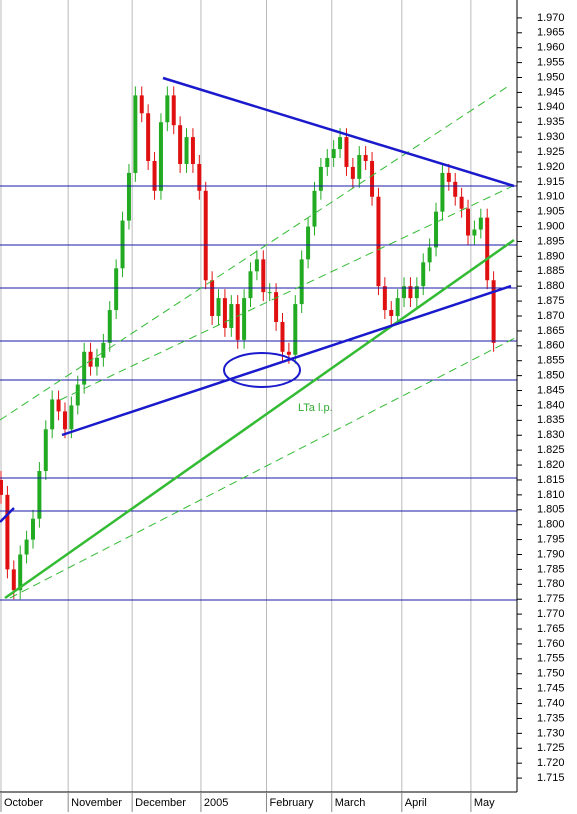 The width and height of the screenshot is (577, 814). What do you see at coordinates (551, 689) in the screenshot?
I see `y-tick-label: 1.745` at bounding box center [551, 689].